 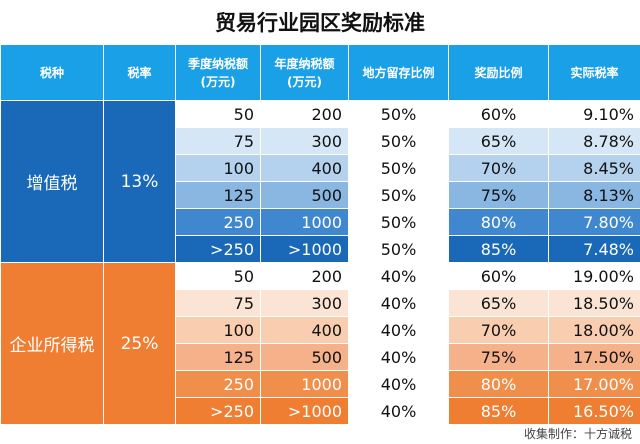 I want to click on header-tax-rate: 税率, so click(x=139, y=72).